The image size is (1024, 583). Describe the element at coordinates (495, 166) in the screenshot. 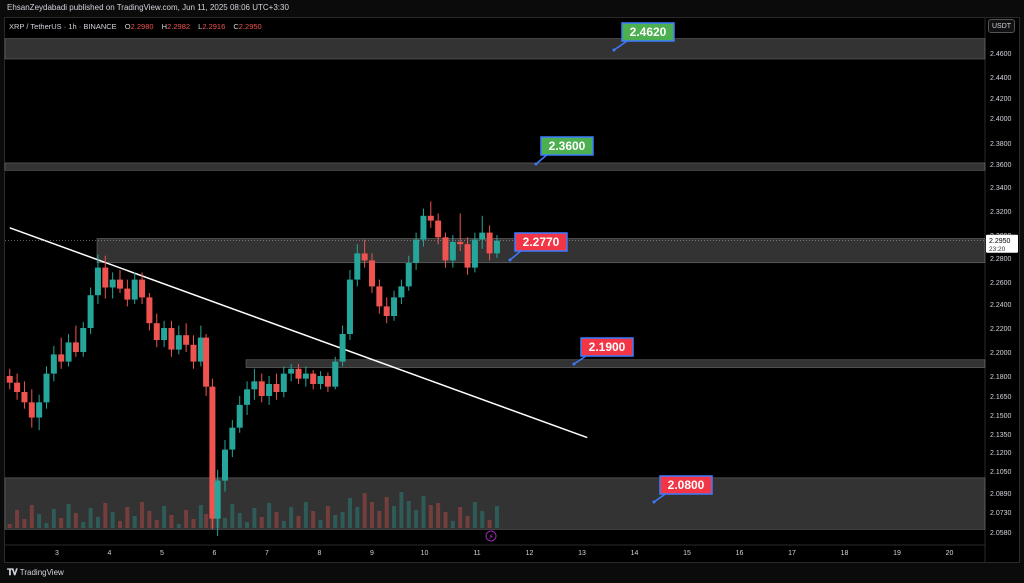

I see `zone-resistance-2.3600` at that location.